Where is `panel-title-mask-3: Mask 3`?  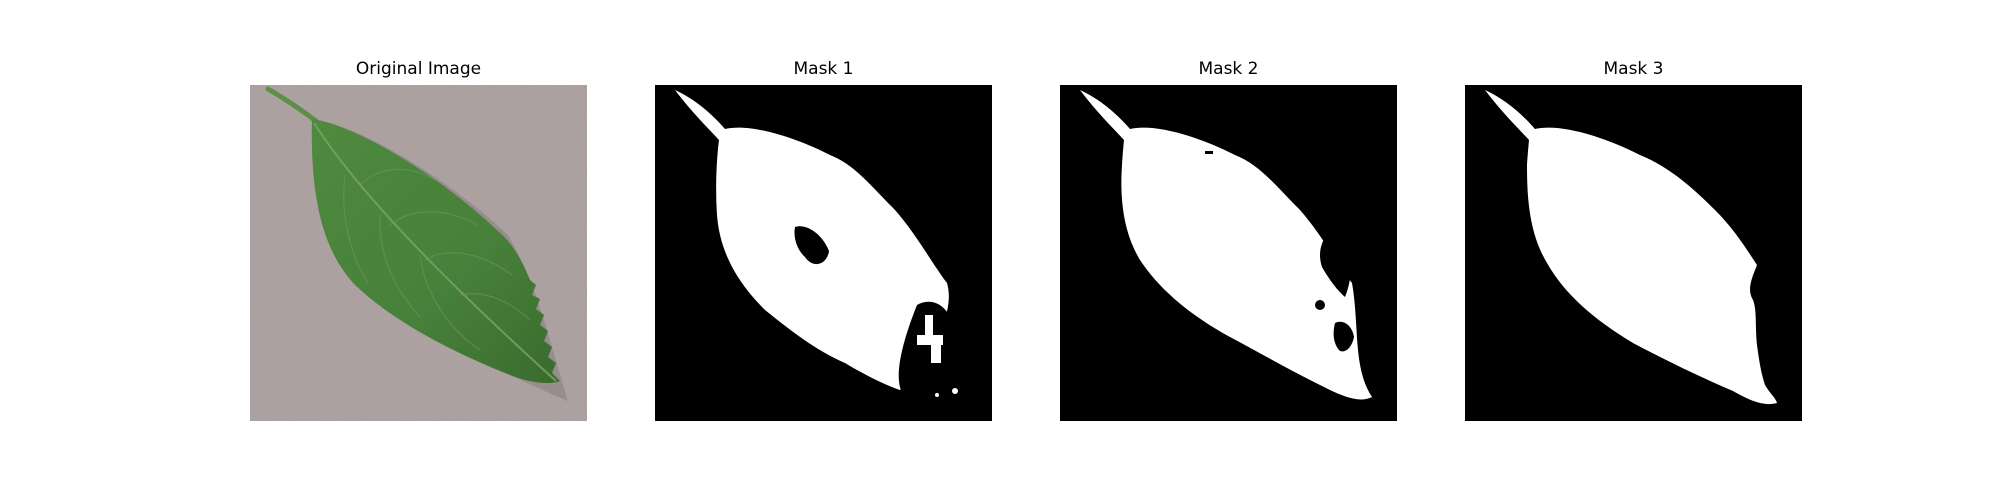 panel-title-mask-3: Mask 3 is located at coordinates (1633, 69).